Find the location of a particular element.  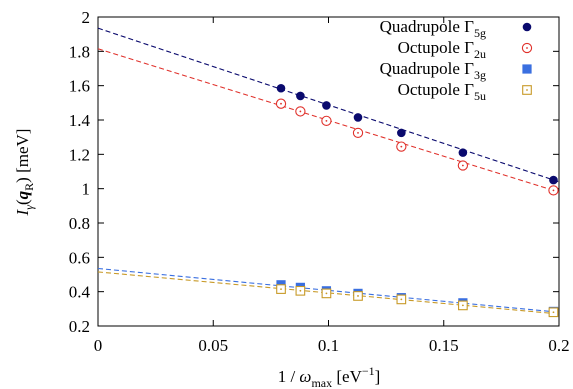

x-axis-label: 1 / ωmax [eV−1] is located at coordinates (329, 376).